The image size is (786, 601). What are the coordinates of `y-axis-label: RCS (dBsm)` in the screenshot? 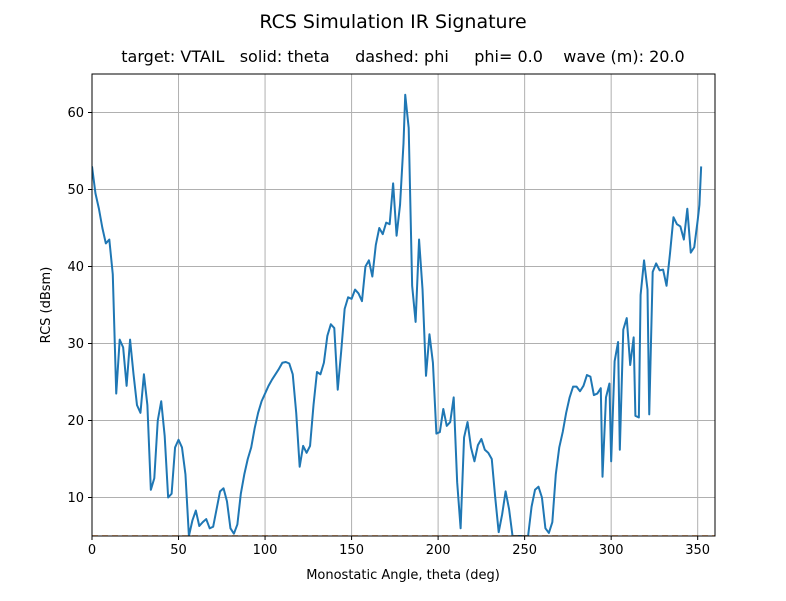 It's located at (46, 305).